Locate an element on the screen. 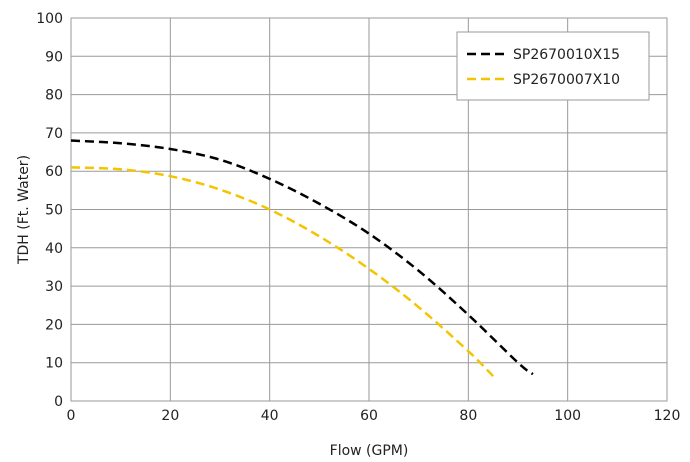  legend: SP2670010X15 SP2670007X10 is located at coordinates (553, 66).